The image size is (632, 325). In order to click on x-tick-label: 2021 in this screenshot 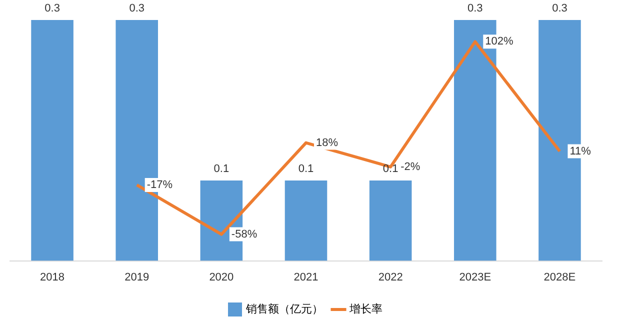, I will do `click(306, 277)`.